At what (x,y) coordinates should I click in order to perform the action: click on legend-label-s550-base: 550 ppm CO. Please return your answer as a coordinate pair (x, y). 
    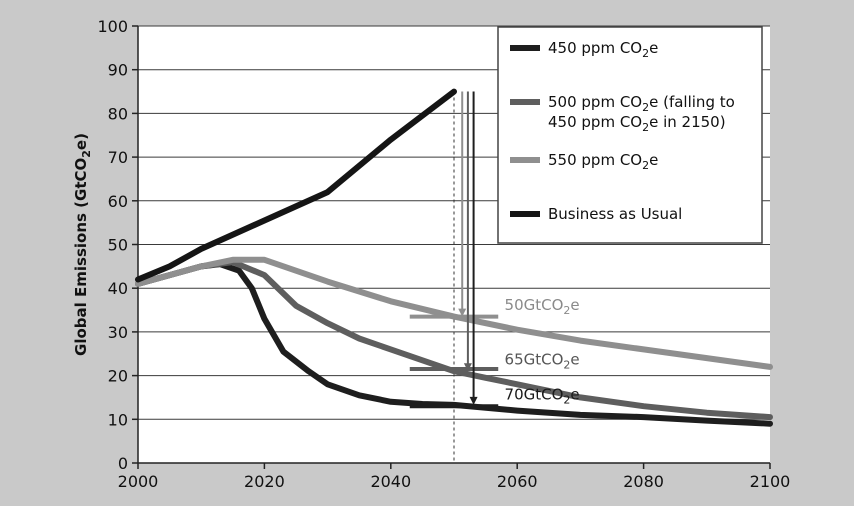
    Looking at the image, I should click on (595, 160).